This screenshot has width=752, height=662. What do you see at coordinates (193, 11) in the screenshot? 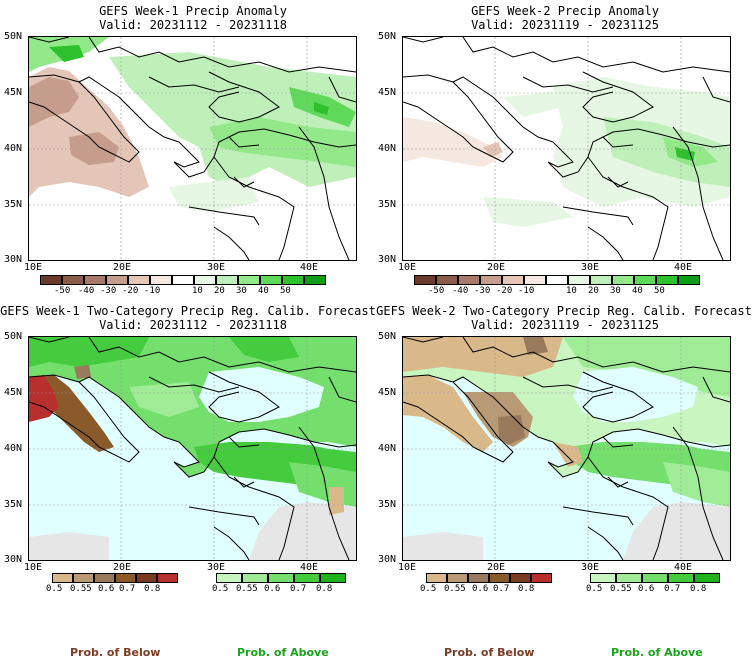
I see `panel1-title: GEFS Week-1 Precip Anomaly` at bounding box center [193, 11].